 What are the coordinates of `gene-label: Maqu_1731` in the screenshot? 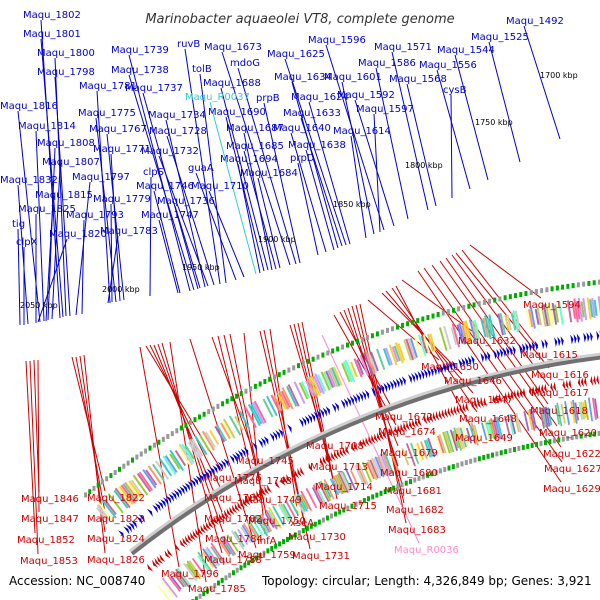 It's located at (321, 556).